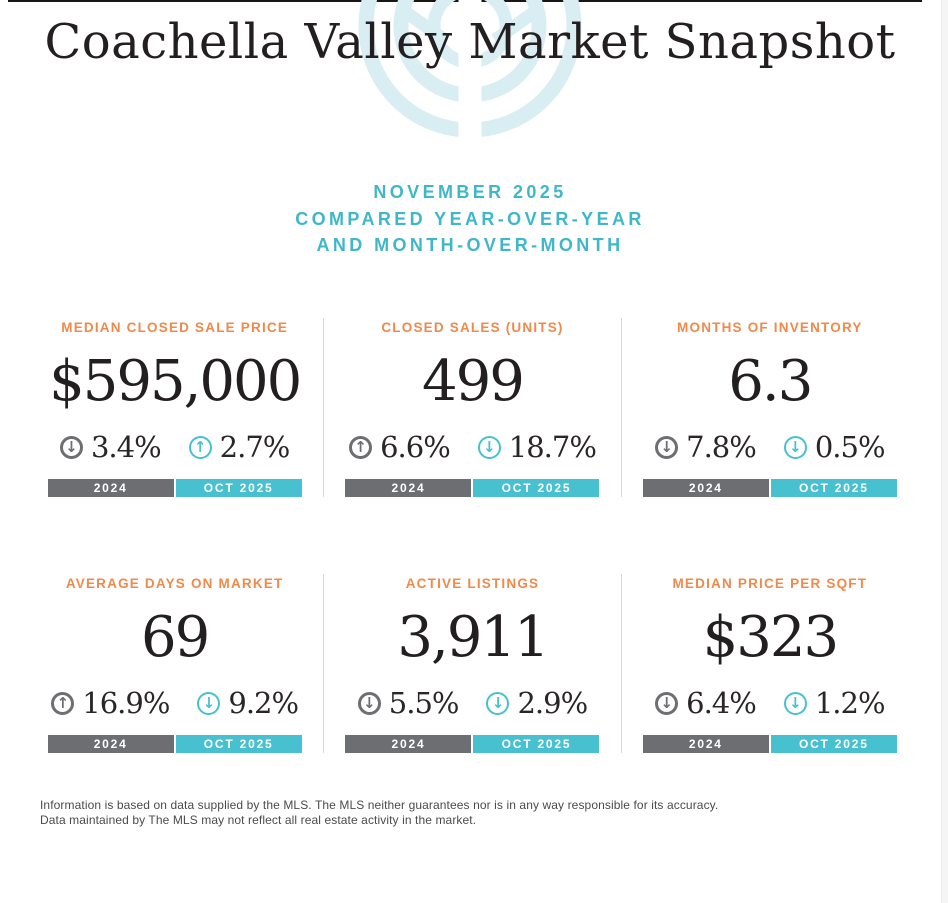 The width and height of the screenshot is (948, 903). I want to click on stat-label: ACTIVE LISTINGS, so click(472, 583).